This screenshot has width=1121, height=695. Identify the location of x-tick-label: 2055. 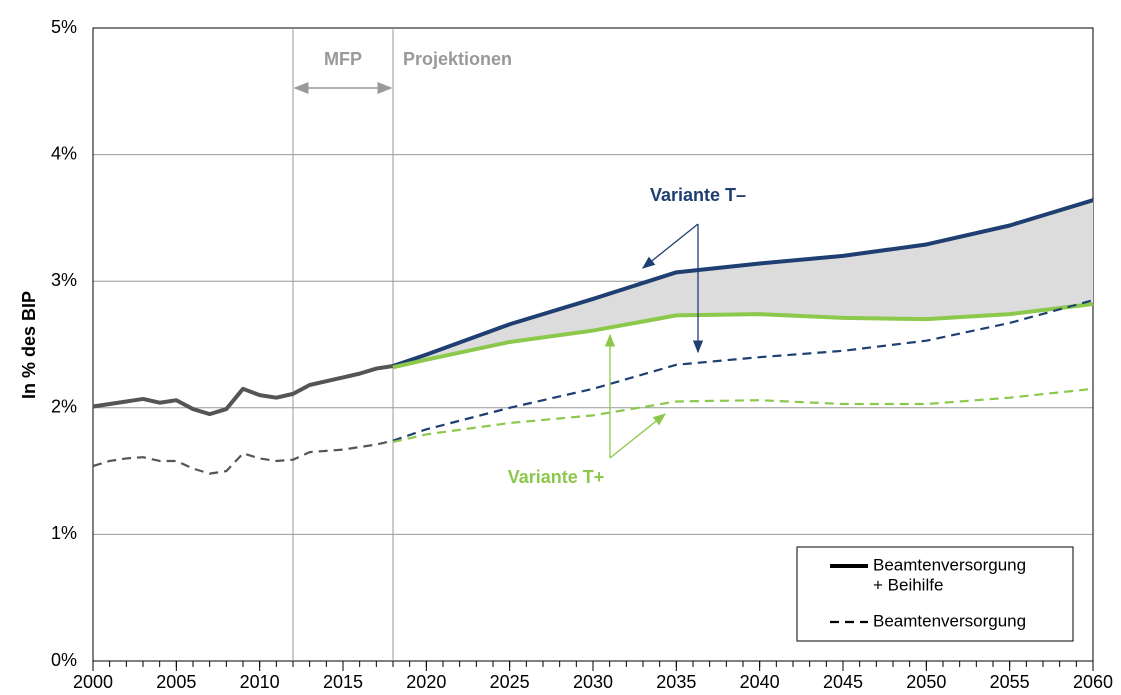
(1010, 682).